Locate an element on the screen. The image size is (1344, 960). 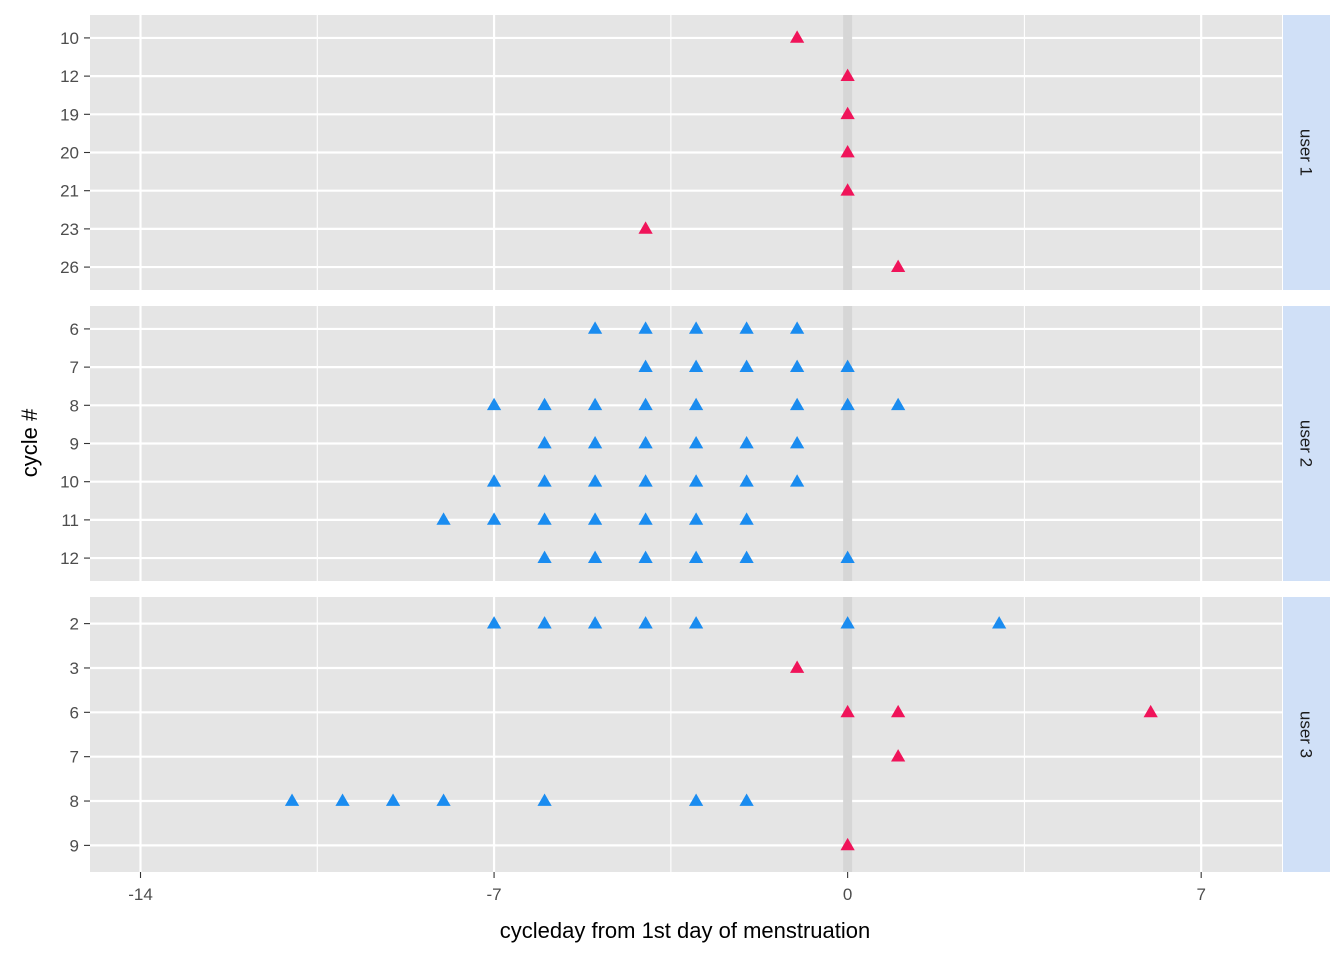
x-tick-label: -14 is located at coordinates (140, 894).